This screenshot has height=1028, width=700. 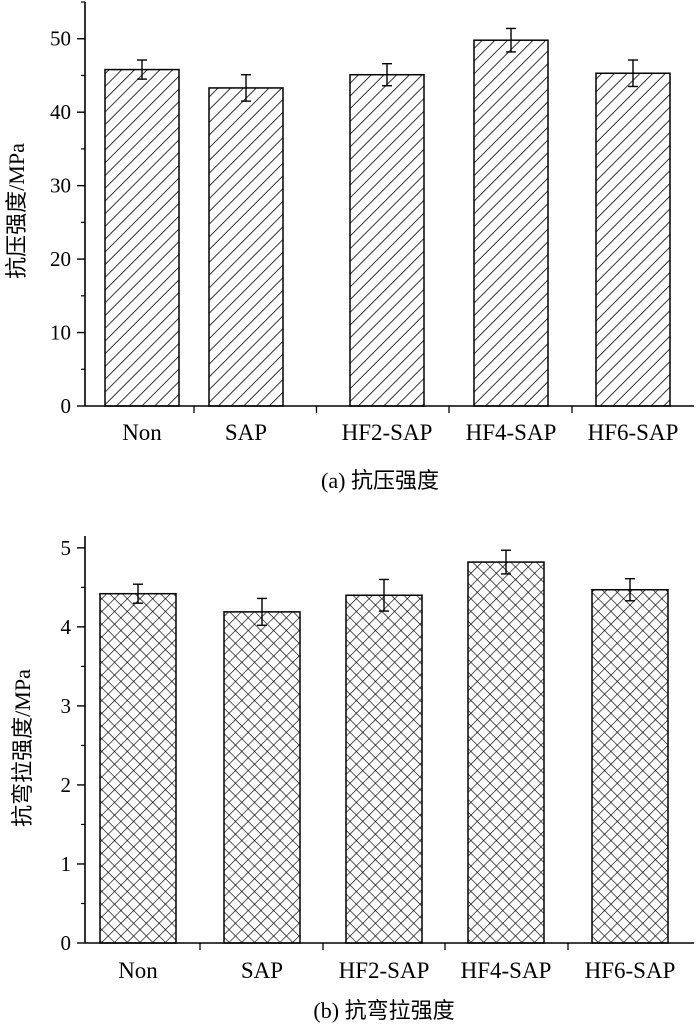 What do you see at coordinates (60, 186) in the screenshot?
I see `chart-a-ytick-label: 30` at bounding box center [60, 186].